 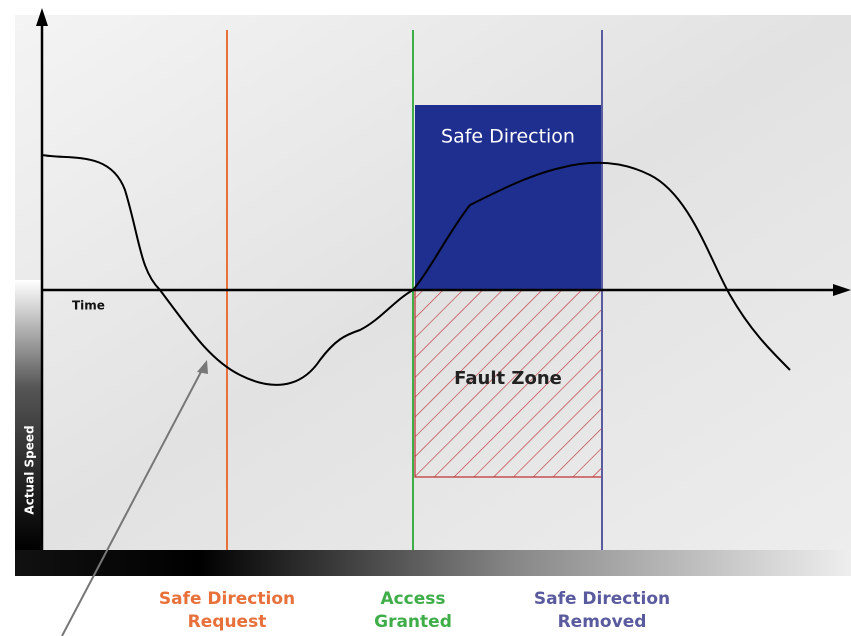 What do you see at coordinates (412, 599) in the screenshot?
I see `event-label: Access` at bounding box center [412, 599].